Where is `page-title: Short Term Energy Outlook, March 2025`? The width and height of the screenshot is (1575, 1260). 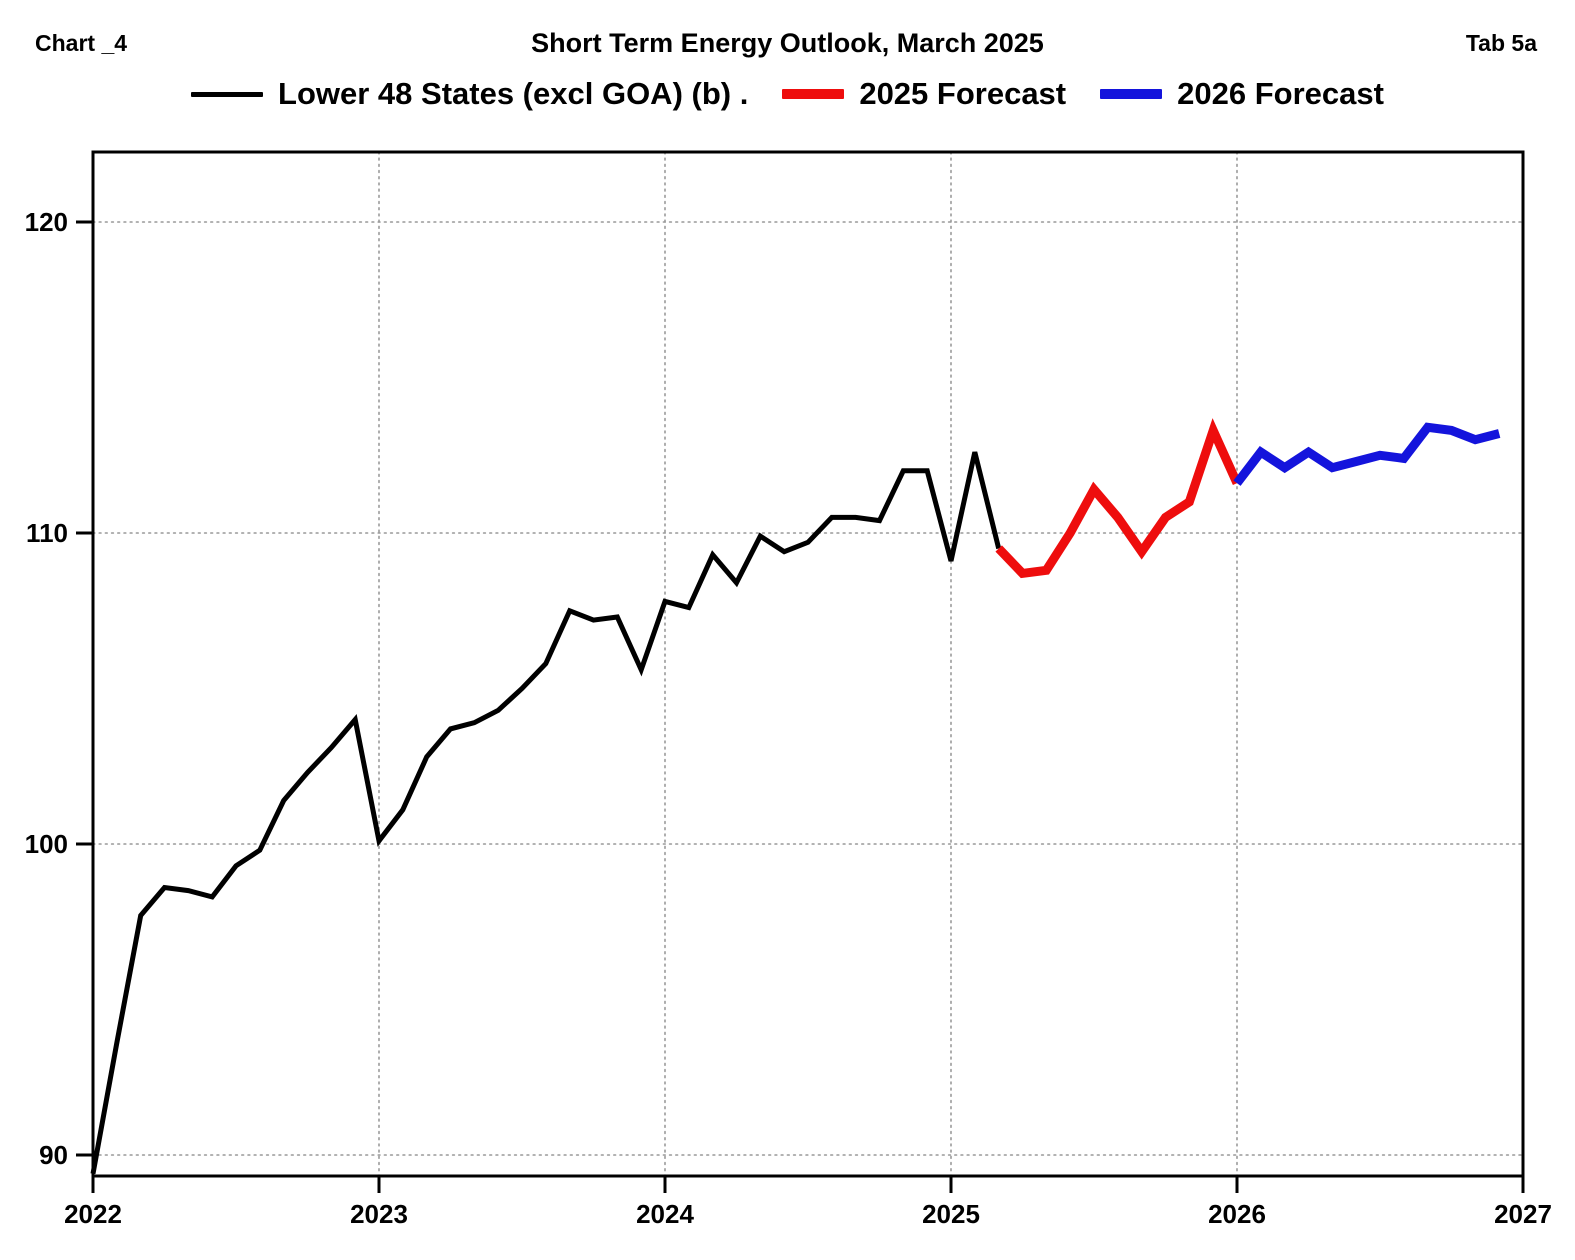 page-title: Short Term Energy Outlook, March 2025 is located at coordinates (787, 43).